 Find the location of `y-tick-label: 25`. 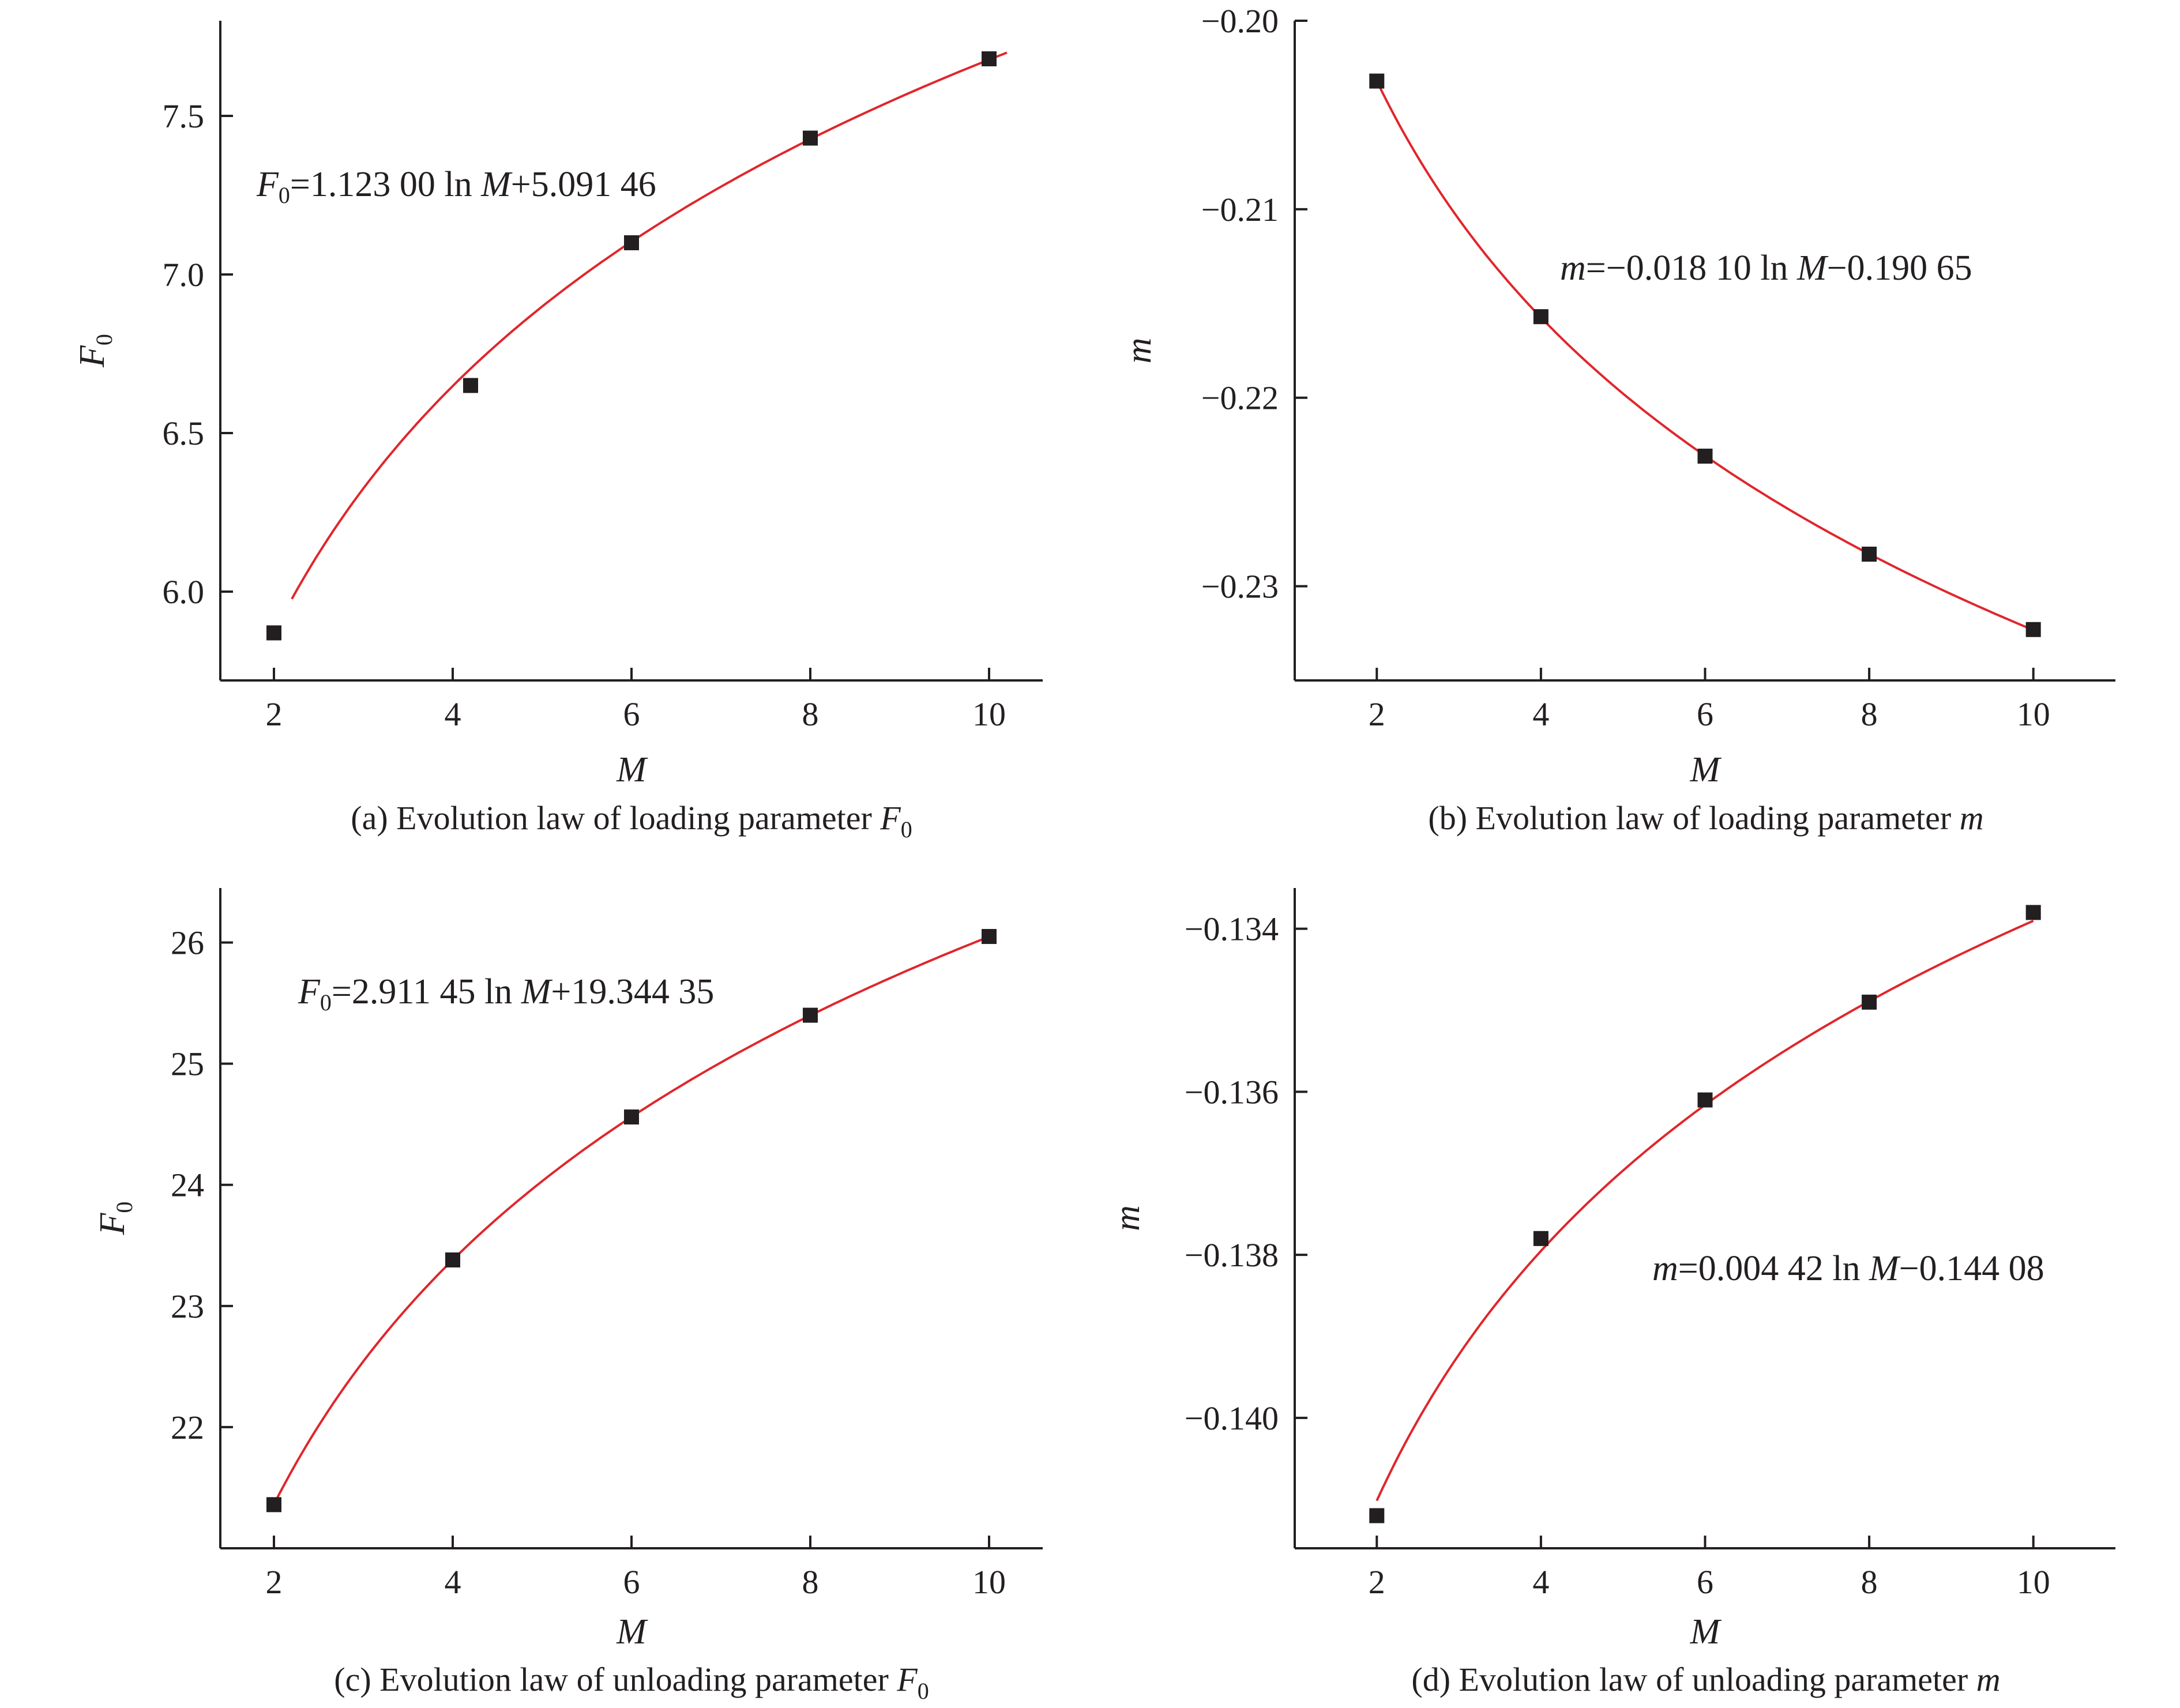

y-tick-label: 25 is located at coordinates (187, 1064).